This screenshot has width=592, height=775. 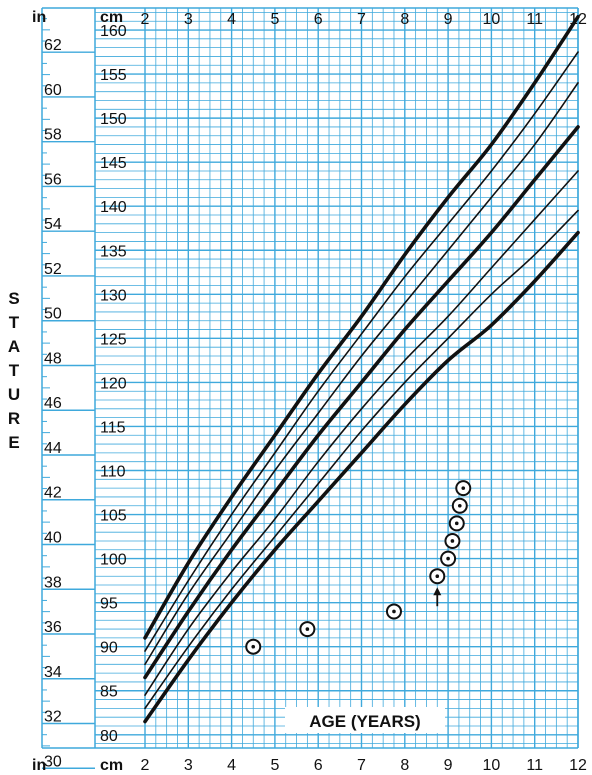 What do you see at coordinates (53, 135) in the screenshot?
I see `inch-tick-label: 58` at bounding box center [53, 135].